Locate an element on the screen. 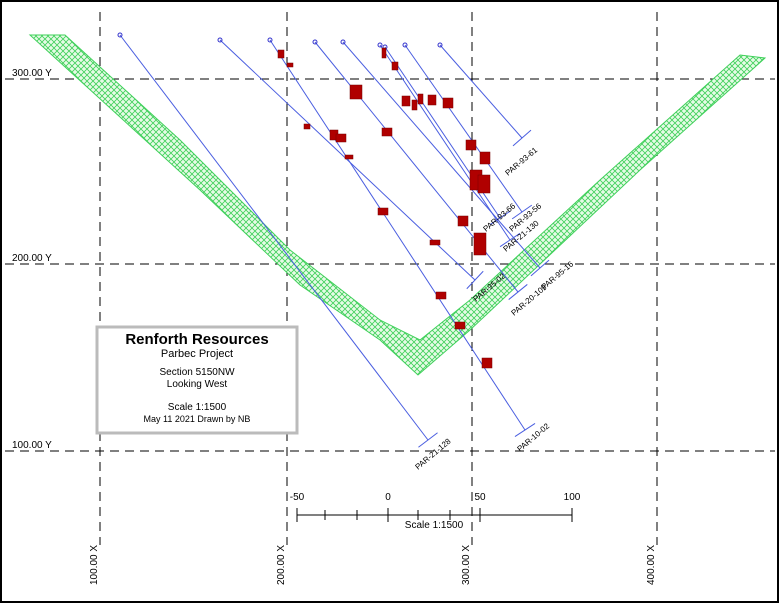 This screenshot has height=608, width=779. intercepts is located at coordinates (385, 208).